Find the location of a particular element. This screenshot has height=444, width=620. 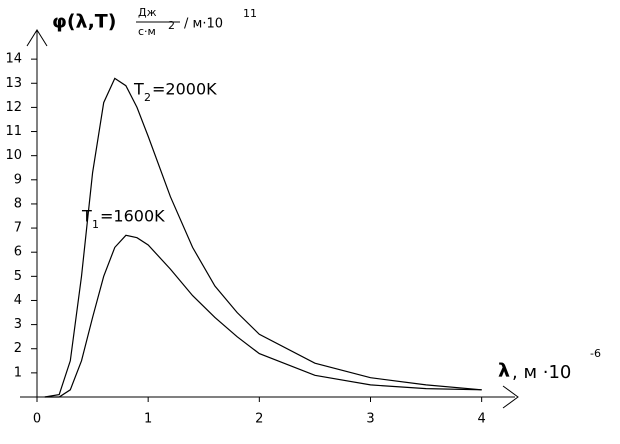

y-label-den: с·м is located at coordinates (147, 31).